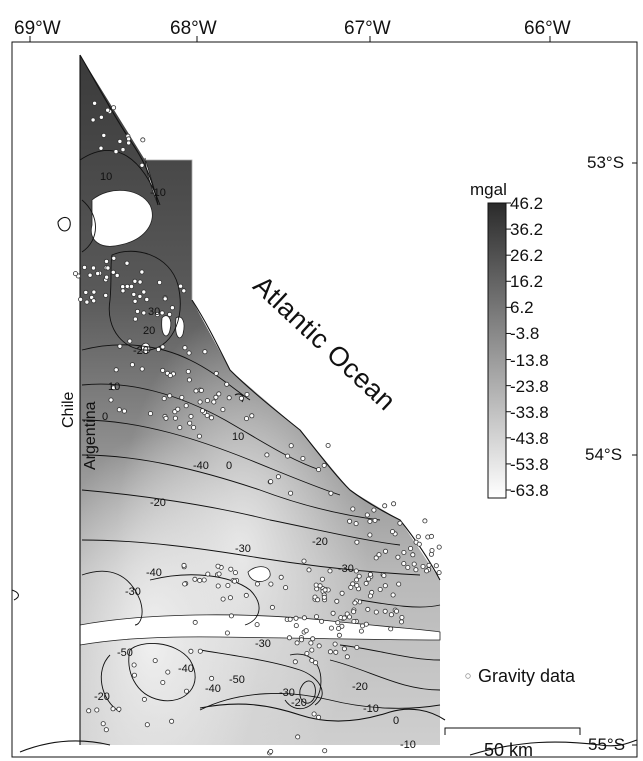  I want to click on bay-san-sebastian, so click(121, 218).